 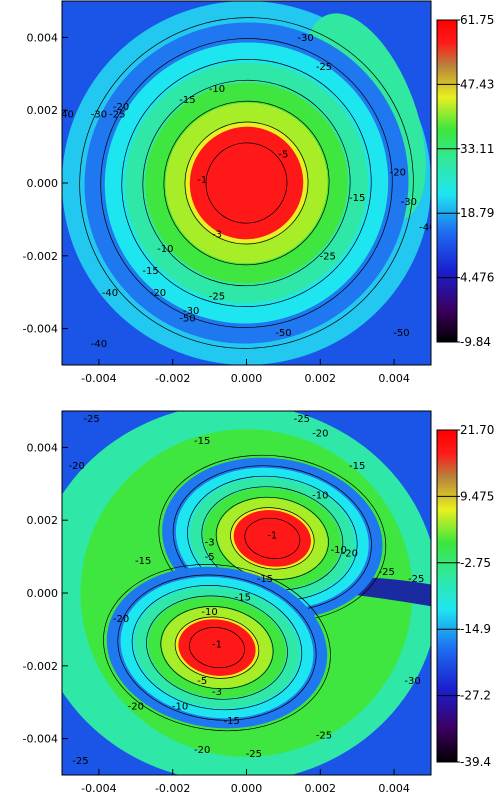 I want to click on colorbar-tick-label: 9.475, so click(x=477, y=496).